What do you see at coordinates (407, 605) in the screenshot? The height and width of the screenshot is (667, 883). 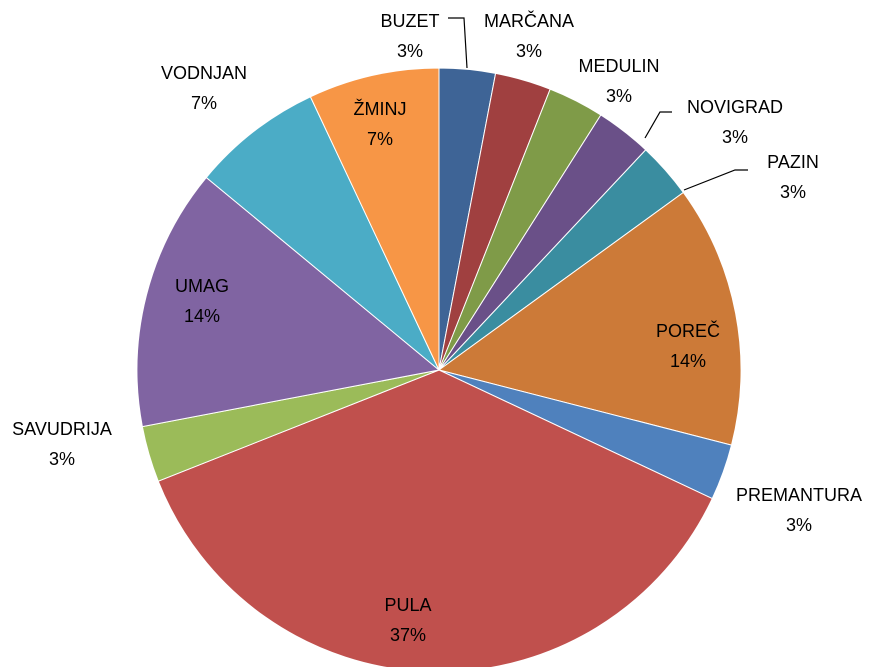 I see `slice-label: PULA` at bounding box center [407, 605].